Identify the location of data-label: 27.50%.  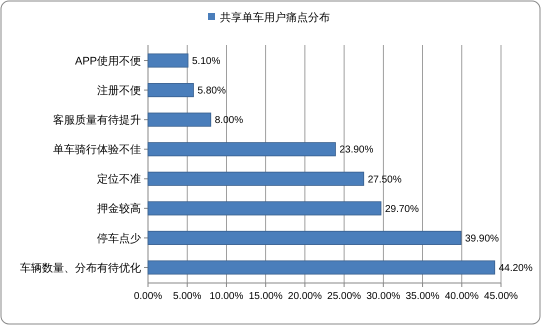
(385, 180).